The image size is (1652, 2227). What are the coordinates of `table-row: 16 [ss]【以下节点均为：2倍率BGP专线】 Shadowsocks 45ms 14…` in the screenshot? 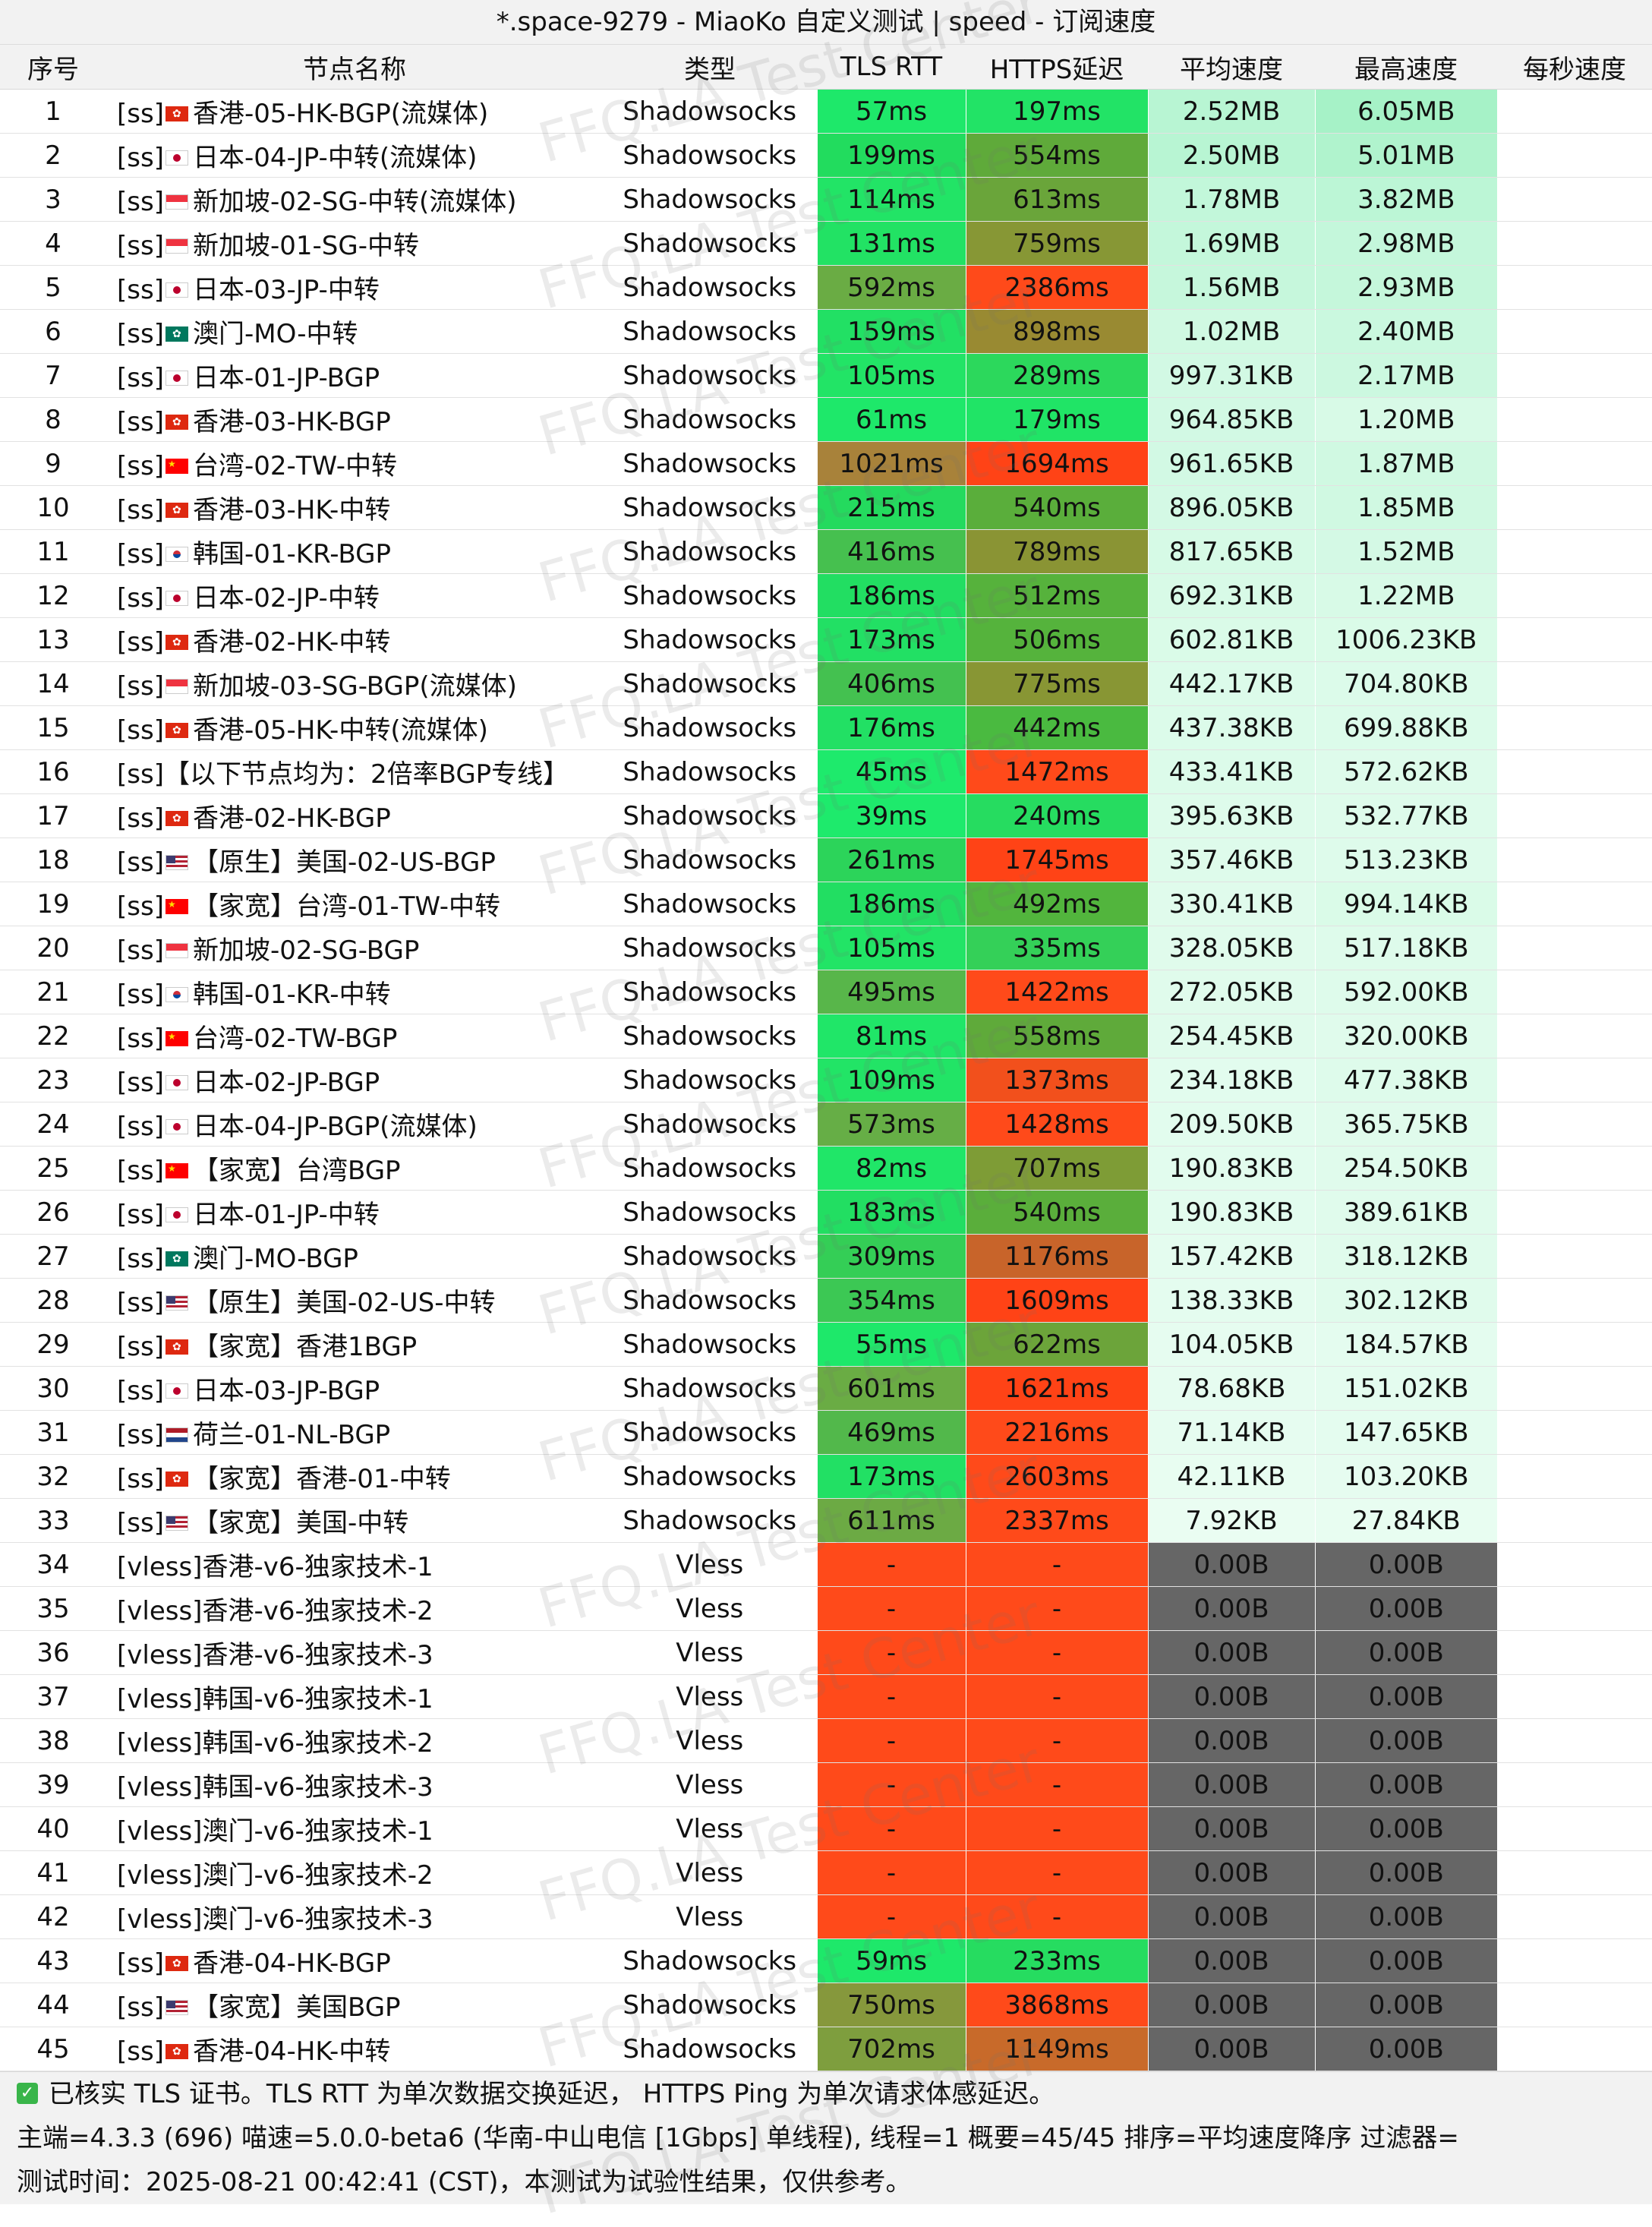 It's located at (826, 771).